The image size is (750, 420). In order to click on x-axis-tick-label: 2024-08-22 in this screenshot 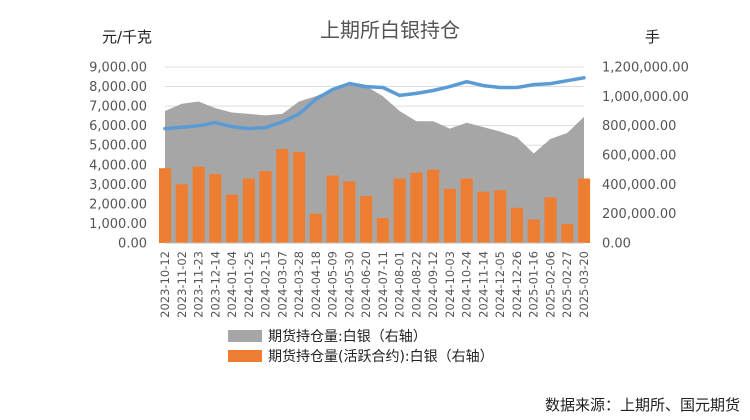, I will do `click(416, 284)`.